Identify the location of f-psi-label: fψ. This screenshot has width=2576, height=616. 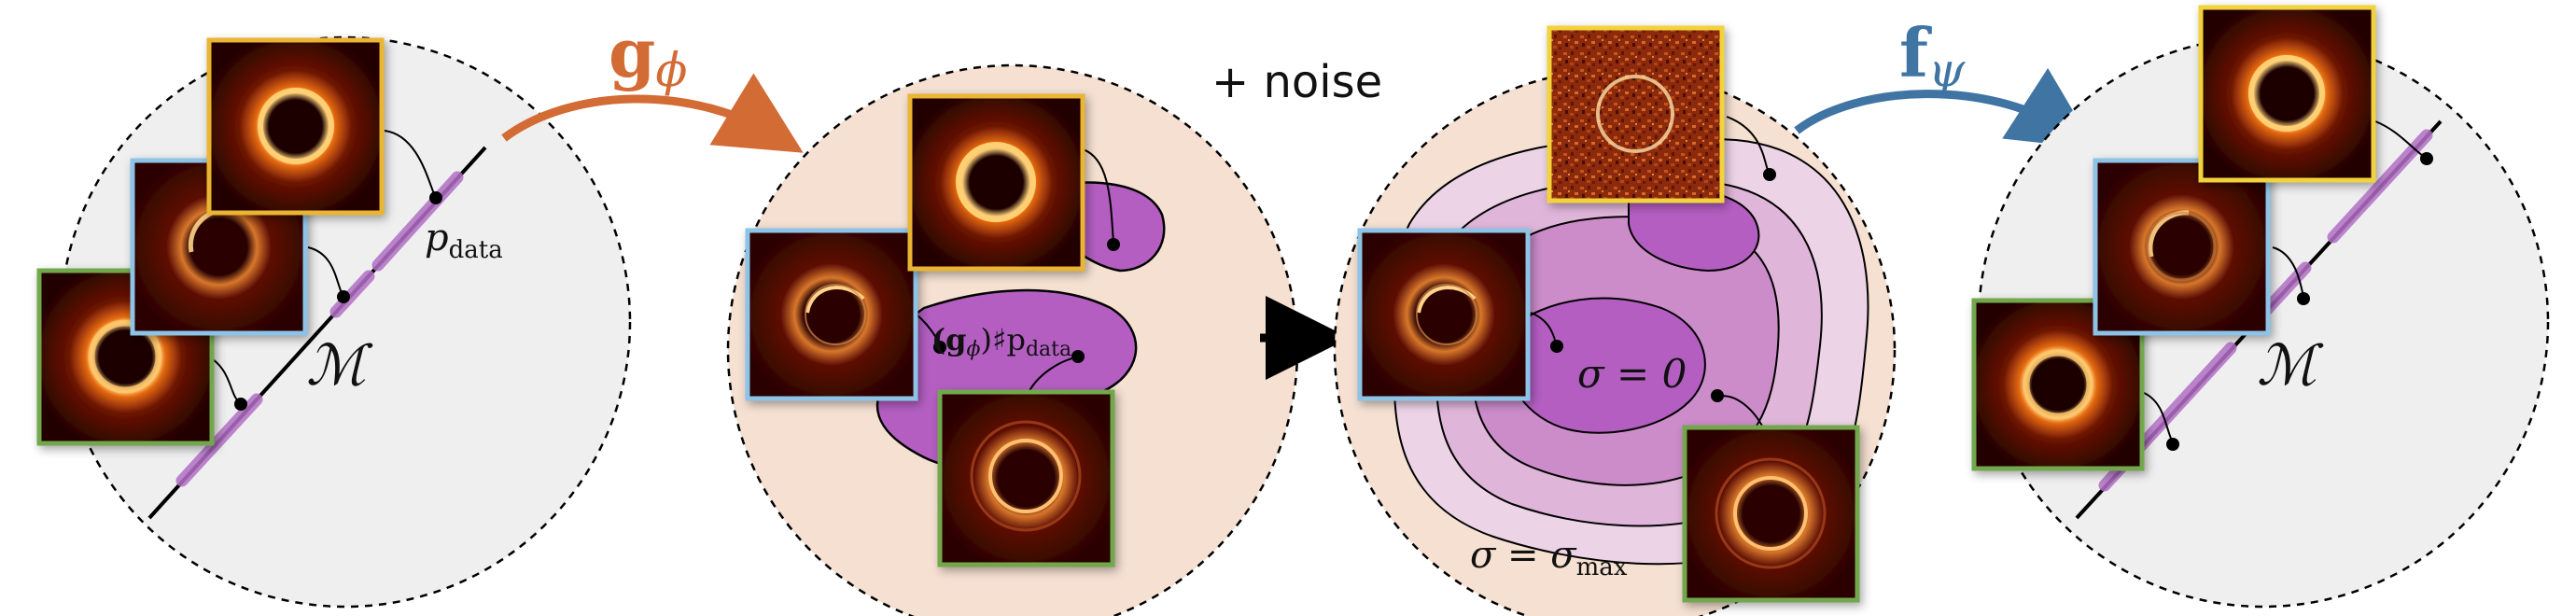
(1932, 55).